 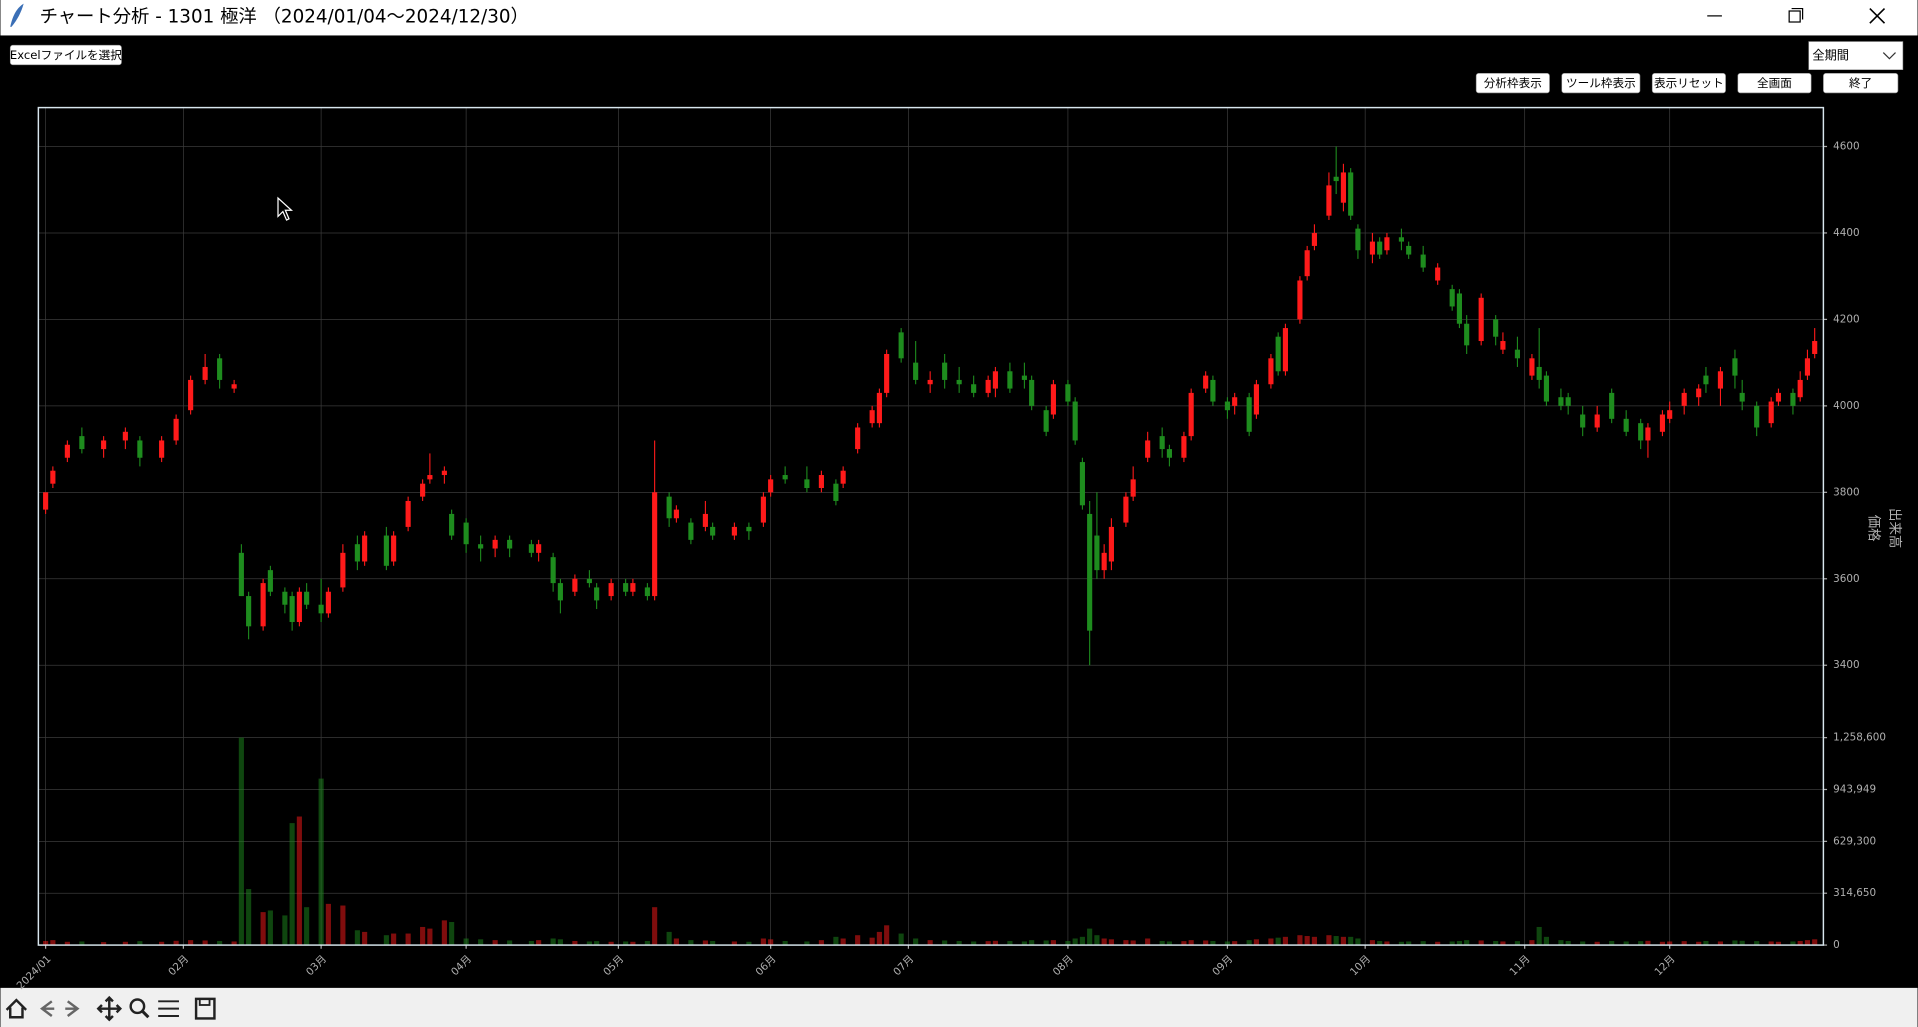 I want to click on pan-icon, so click(x=109, y=1008).